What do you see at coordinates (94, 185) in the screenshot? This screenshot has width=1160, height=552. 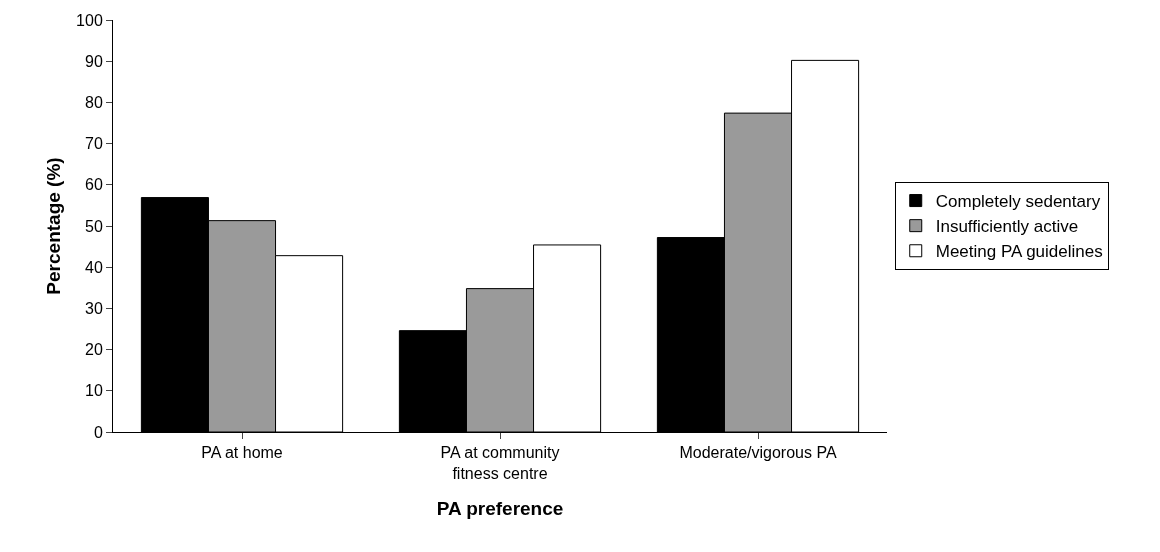 I see `y-tick-label: 60` at bounding box center [94, 185].